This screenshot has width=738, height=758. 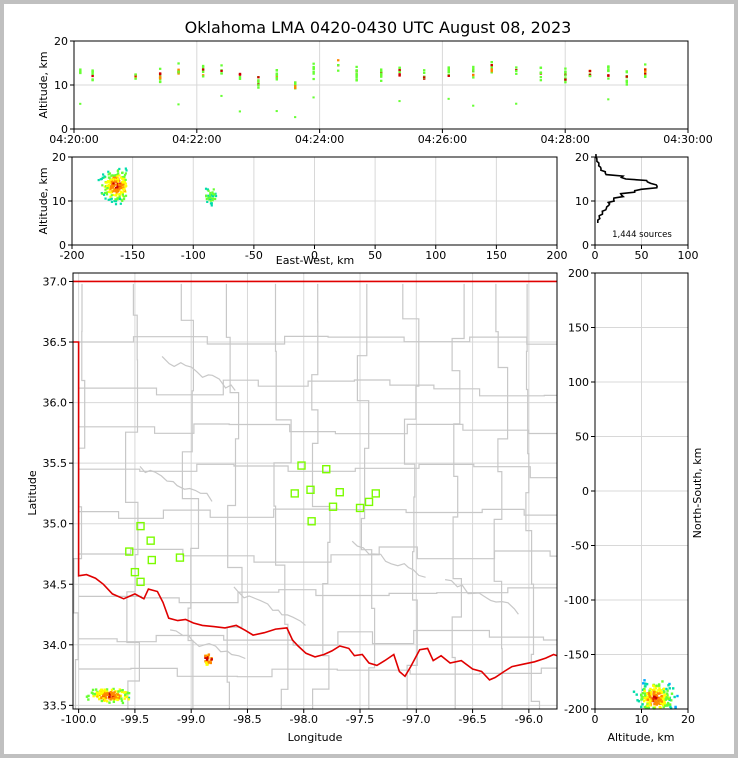 What do you see at coordinates (135, 719) in the screenshot?
I see `map-xtick-label: -99.5` at bounding box center [135, 719].